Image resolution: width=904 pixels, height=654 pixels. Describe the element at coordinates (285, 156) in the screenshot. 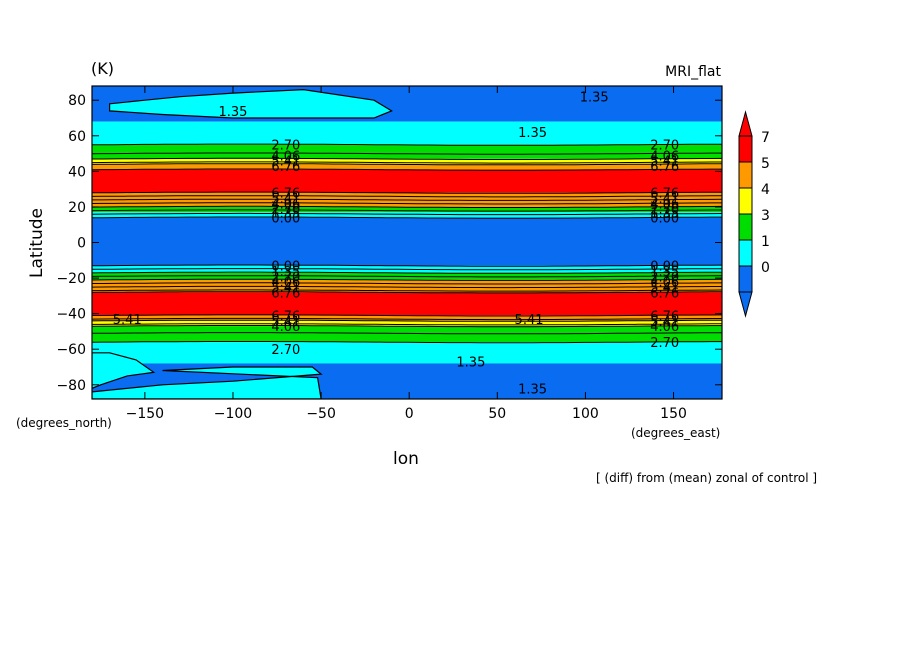

I see `contour-label-4: 4.06` at that location.